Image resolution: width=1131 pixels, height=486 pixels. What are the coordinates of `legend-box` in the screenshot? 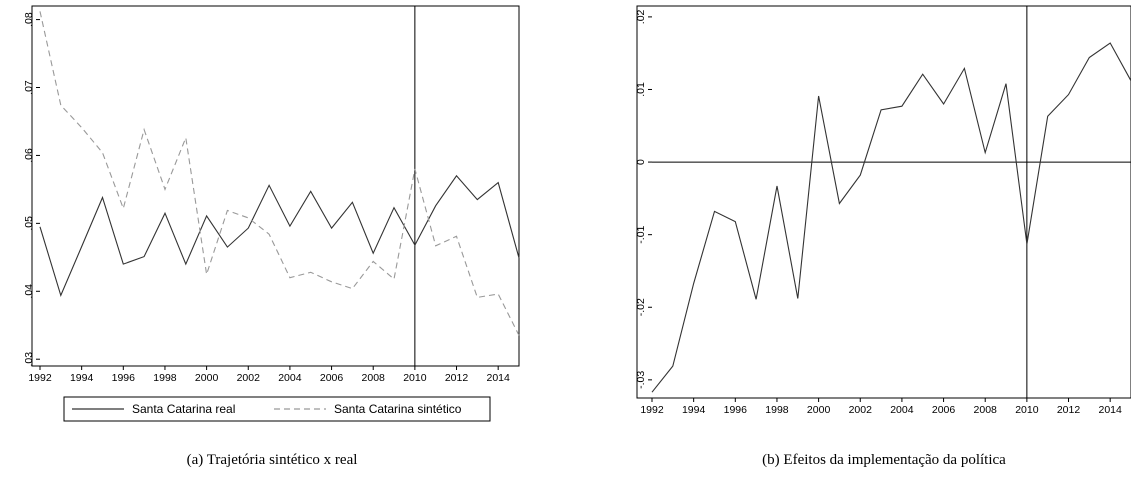 It's located at (277, 409).